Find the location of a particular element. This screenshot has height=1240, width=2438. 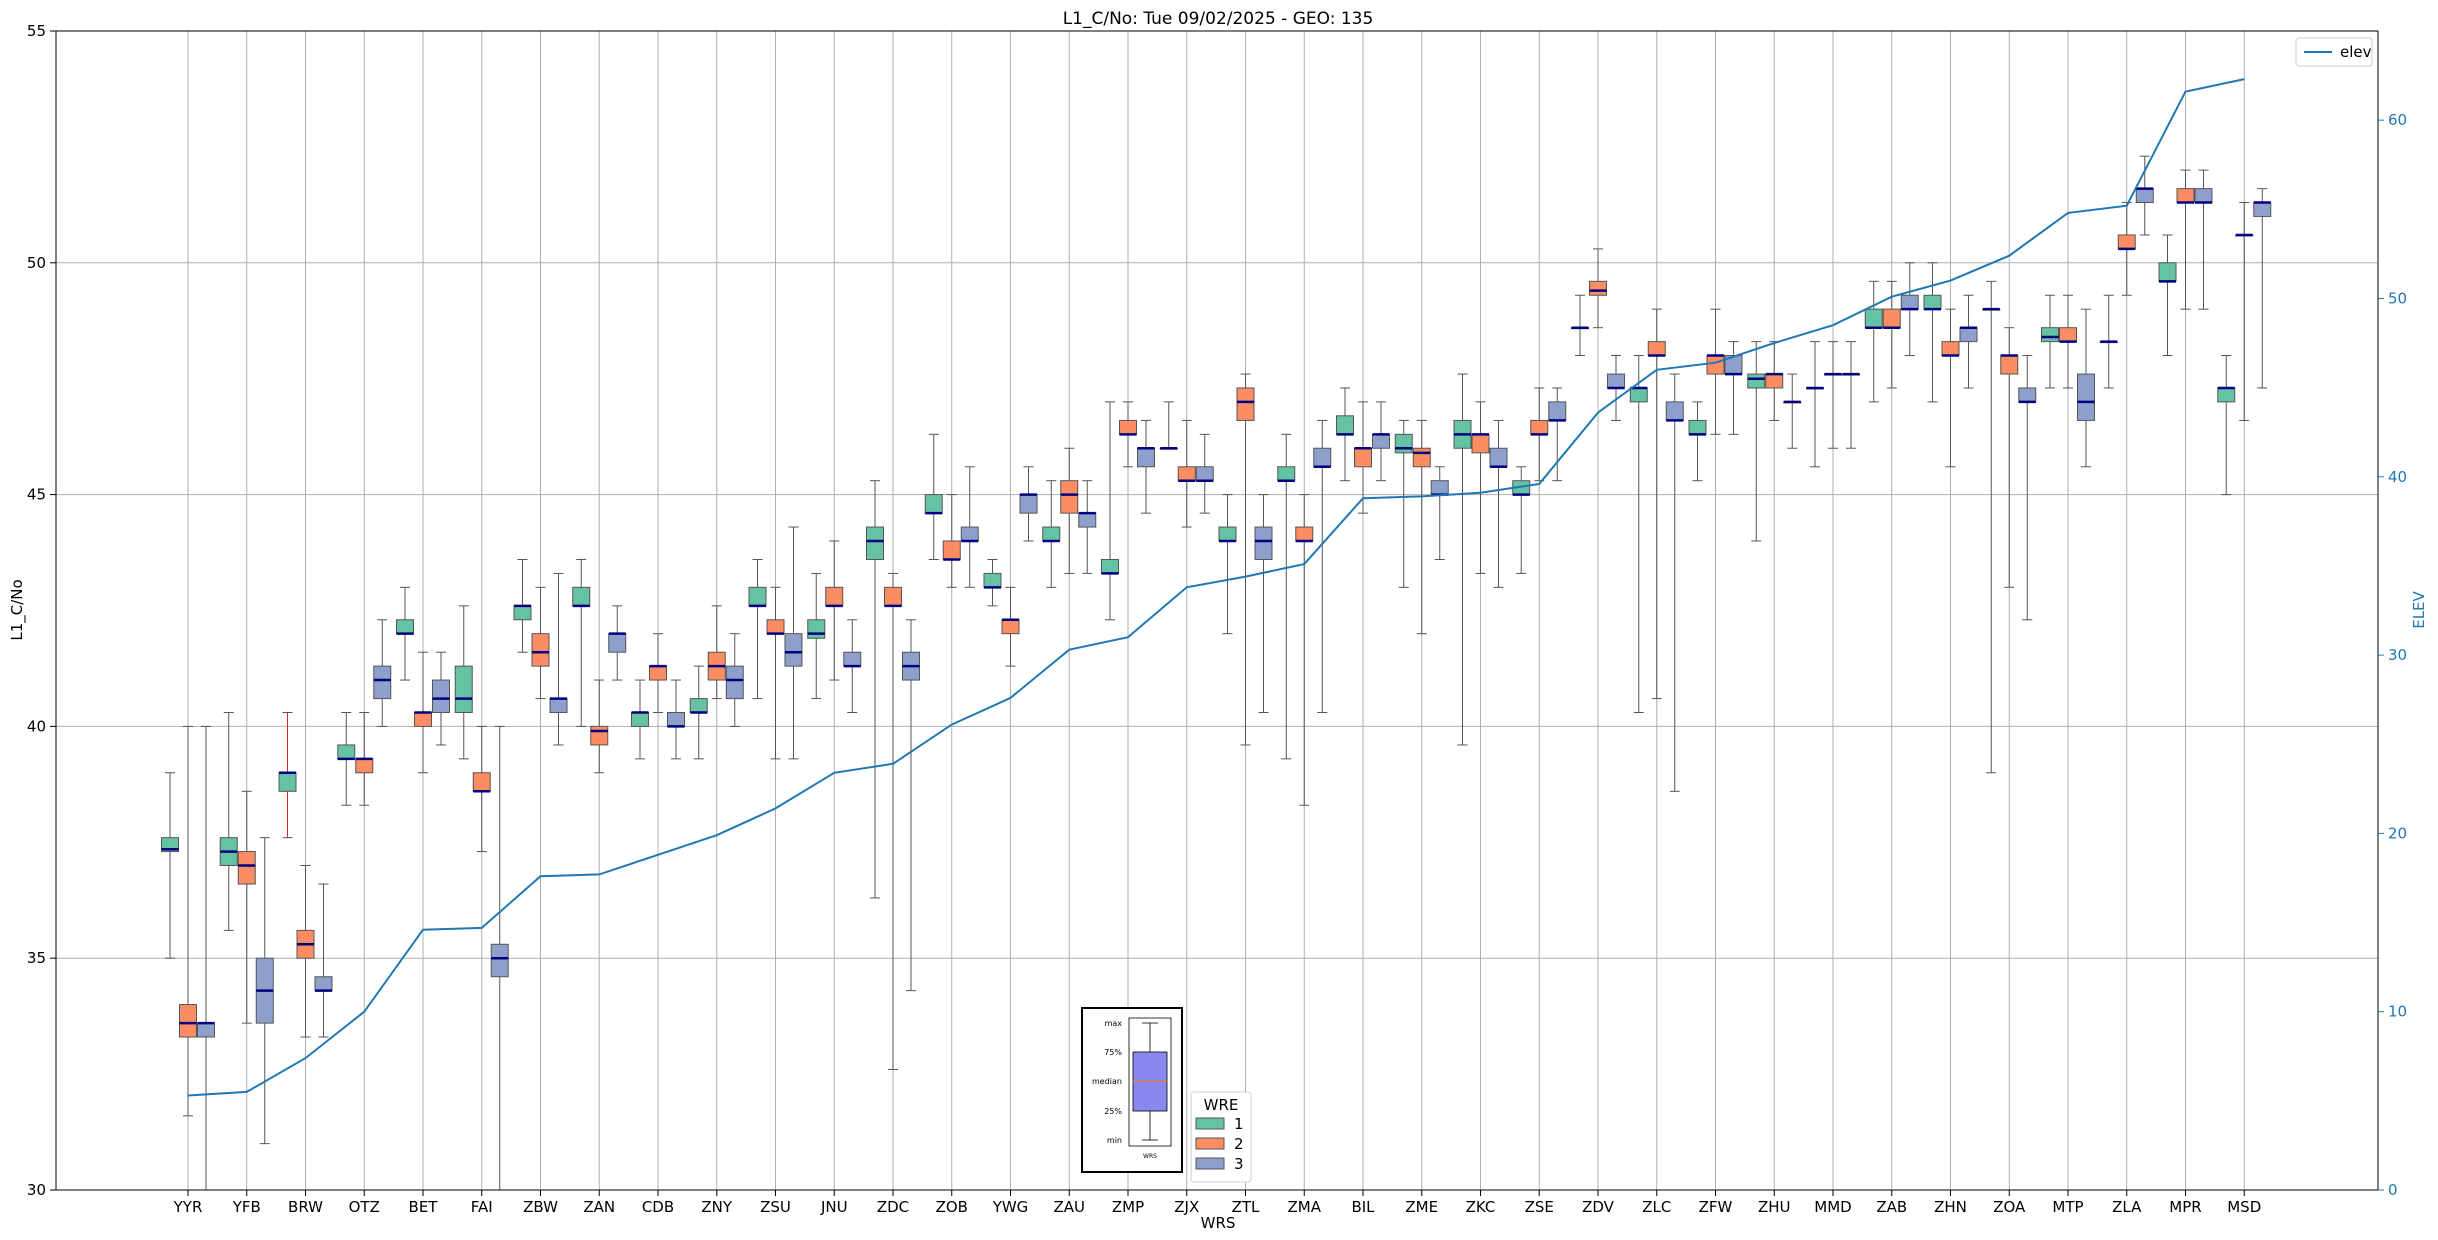

y-tick-label-50: 50 is located at coordinates (36, 263).